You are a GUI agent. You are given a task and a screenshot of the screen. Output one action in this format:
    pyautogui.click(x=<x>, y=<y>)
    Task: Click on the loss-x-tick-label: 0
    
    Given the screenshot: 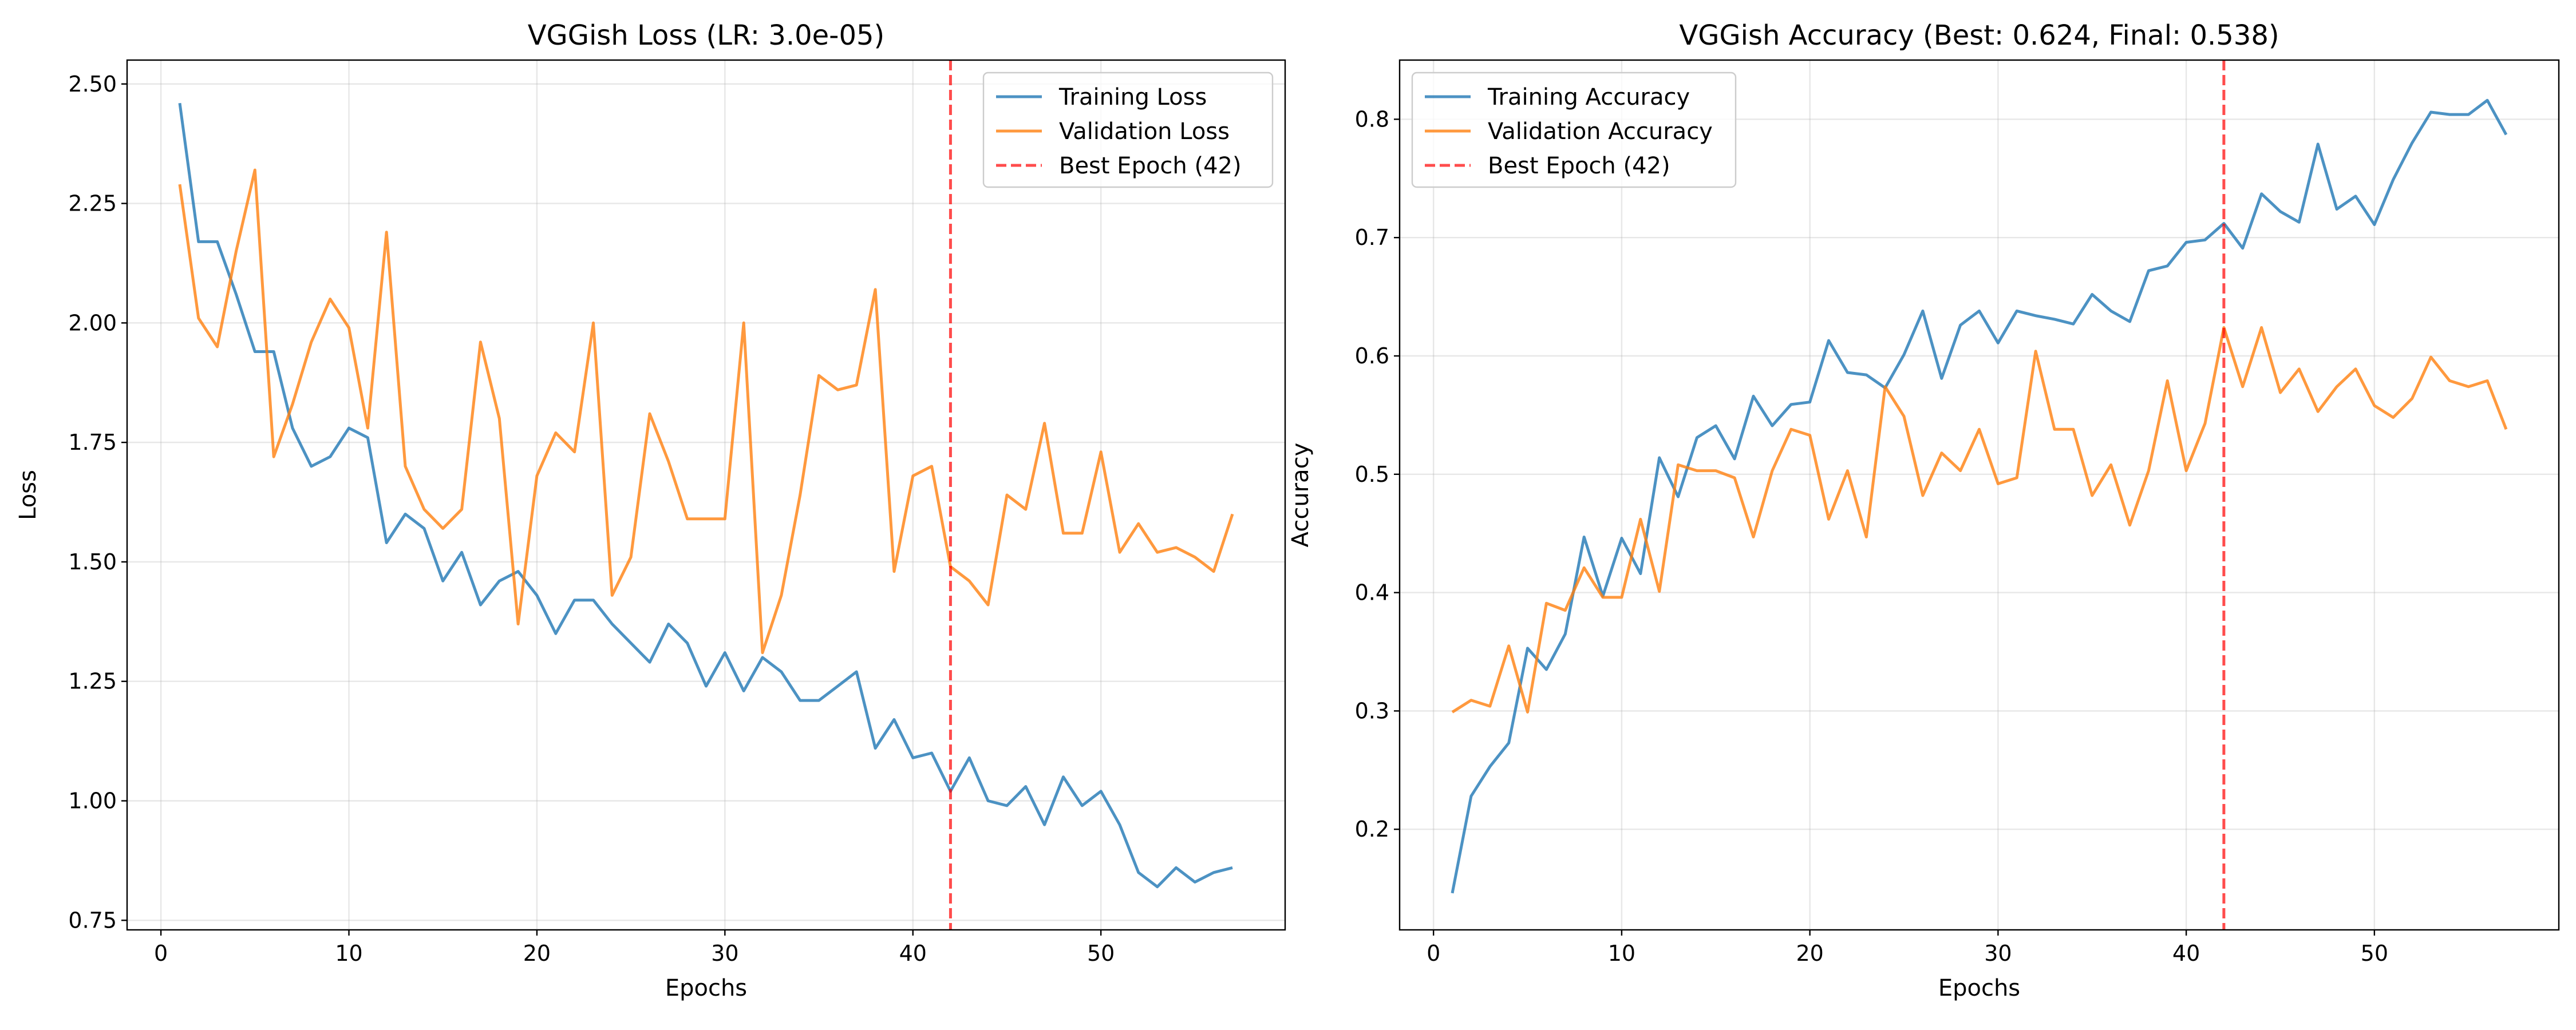 What is the action you would take?
    pyautogui.click(x=161, y=953)
    